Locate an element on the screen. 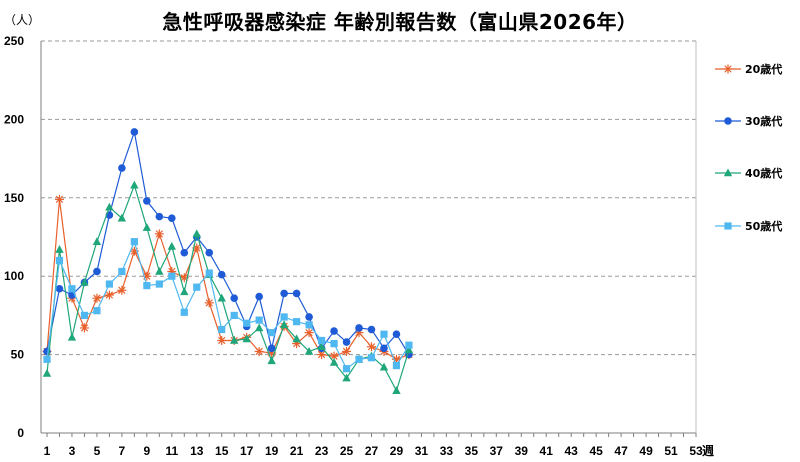  x-tick-label: 3 is located at coordinates (72, 451).